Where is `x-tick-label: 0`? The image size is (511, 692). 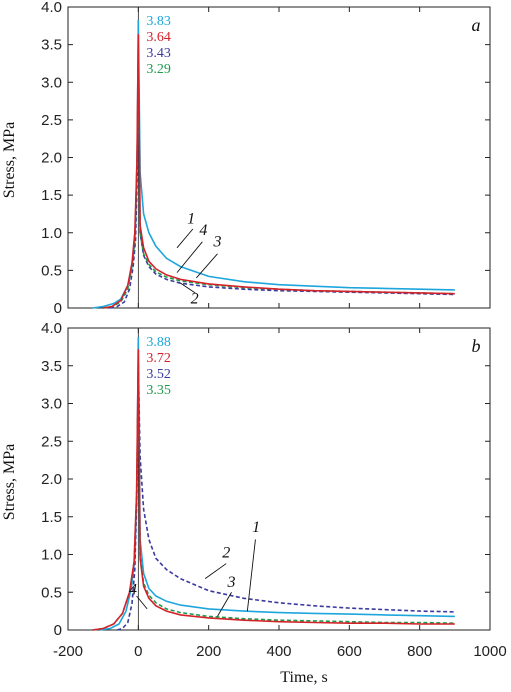
x-tick-label: 0 is located at coordinates (138, 651).